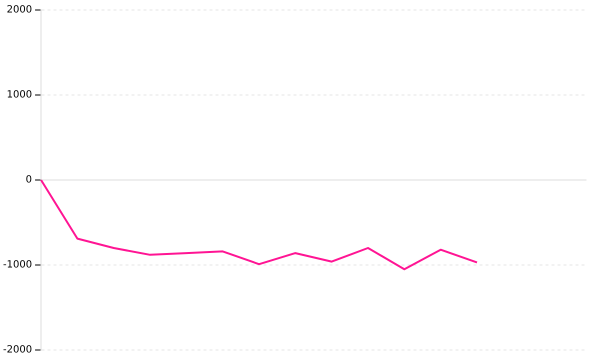 The image size is (600, 360). Describe the element at coordinates (17, 265) in the screenshot. I see `y-tick-label: -1000` at that location.